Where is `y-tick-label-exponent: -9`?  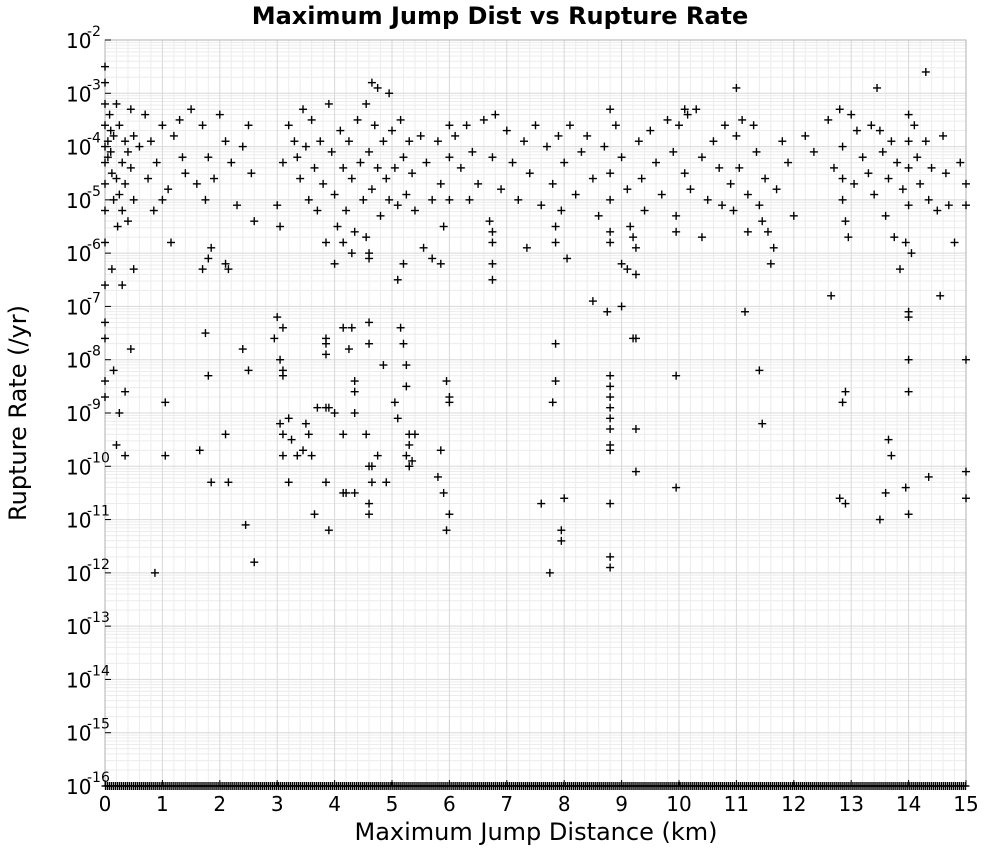 y-tick-label-exponent: -9 is located at coordinates (94, 405).